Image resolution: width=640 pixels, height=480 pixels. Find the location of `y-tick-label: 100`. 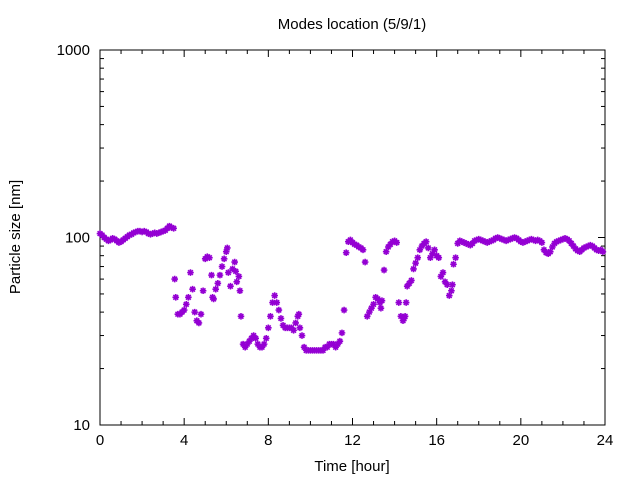

y-tick-label: 100 is located at coordinates (77, 238).